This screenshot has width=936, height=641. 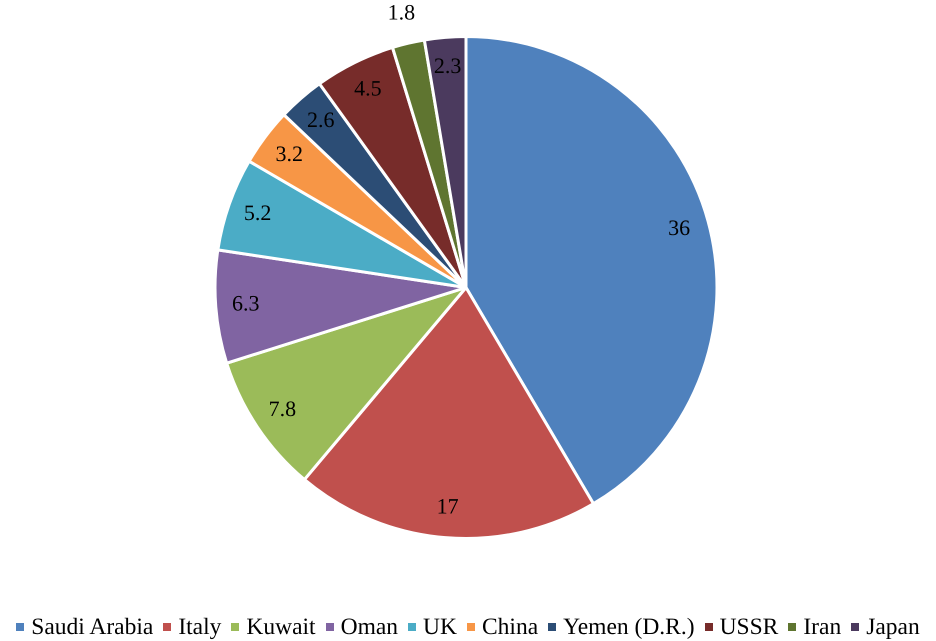 What do you see at coordinates (368, 87) in the screenshot?
I see `data-label: 4.5` at bounding box center [368, 87].